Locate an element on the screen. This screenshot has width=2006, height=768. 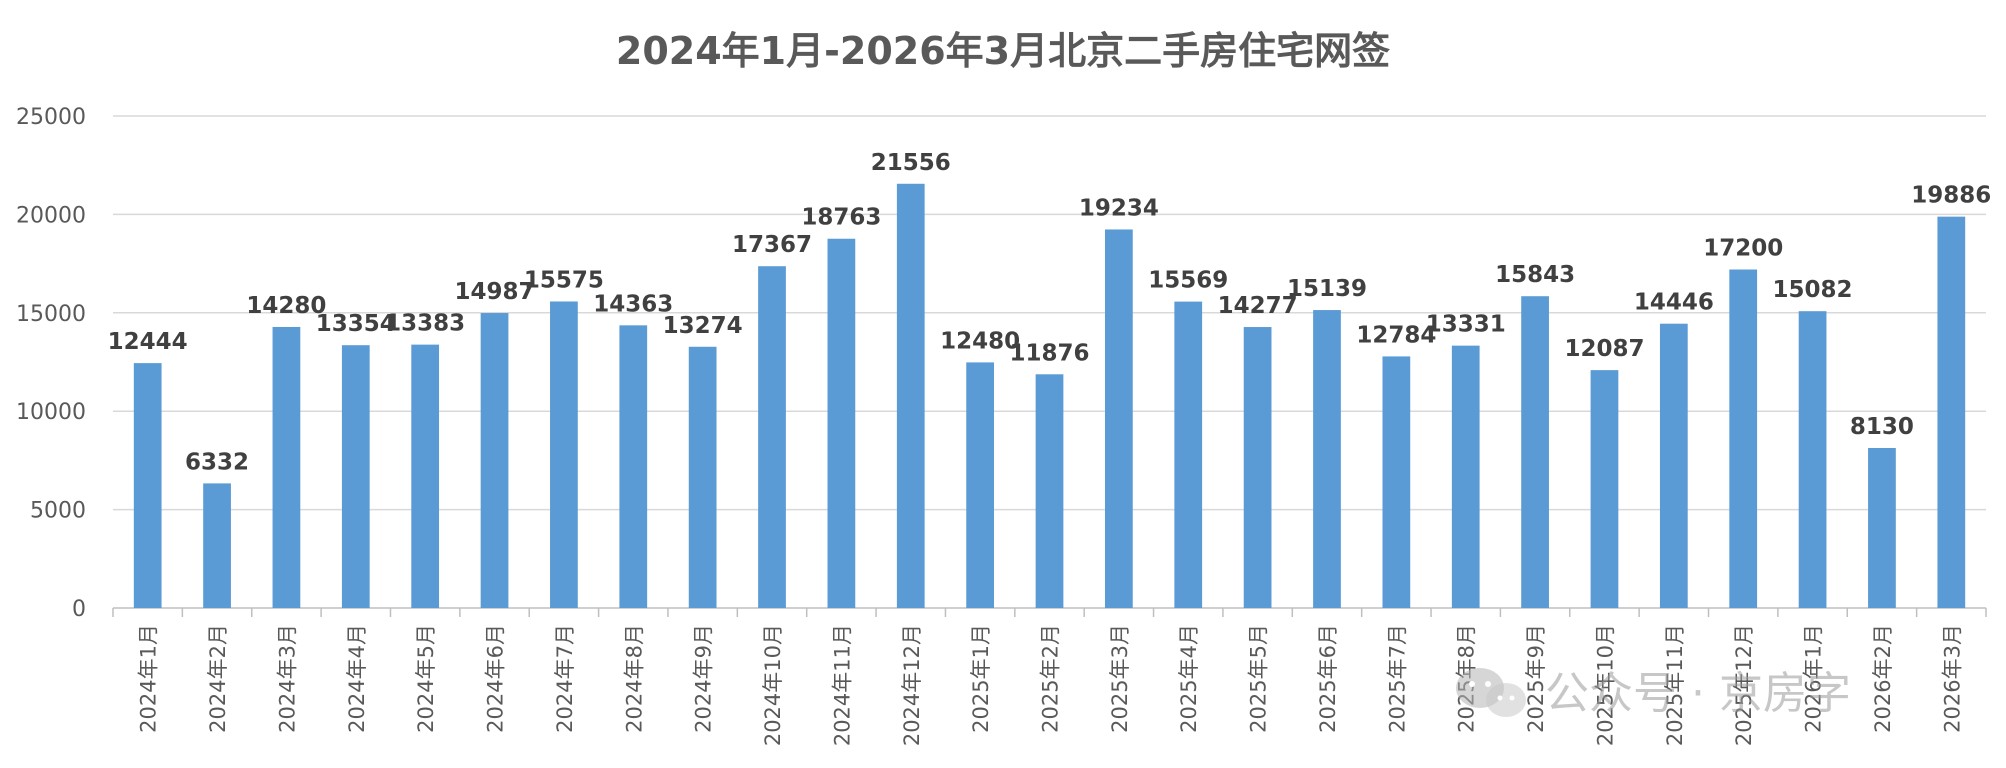
x-tick-label: 2024年4月 is located at coordinates (357, 678).